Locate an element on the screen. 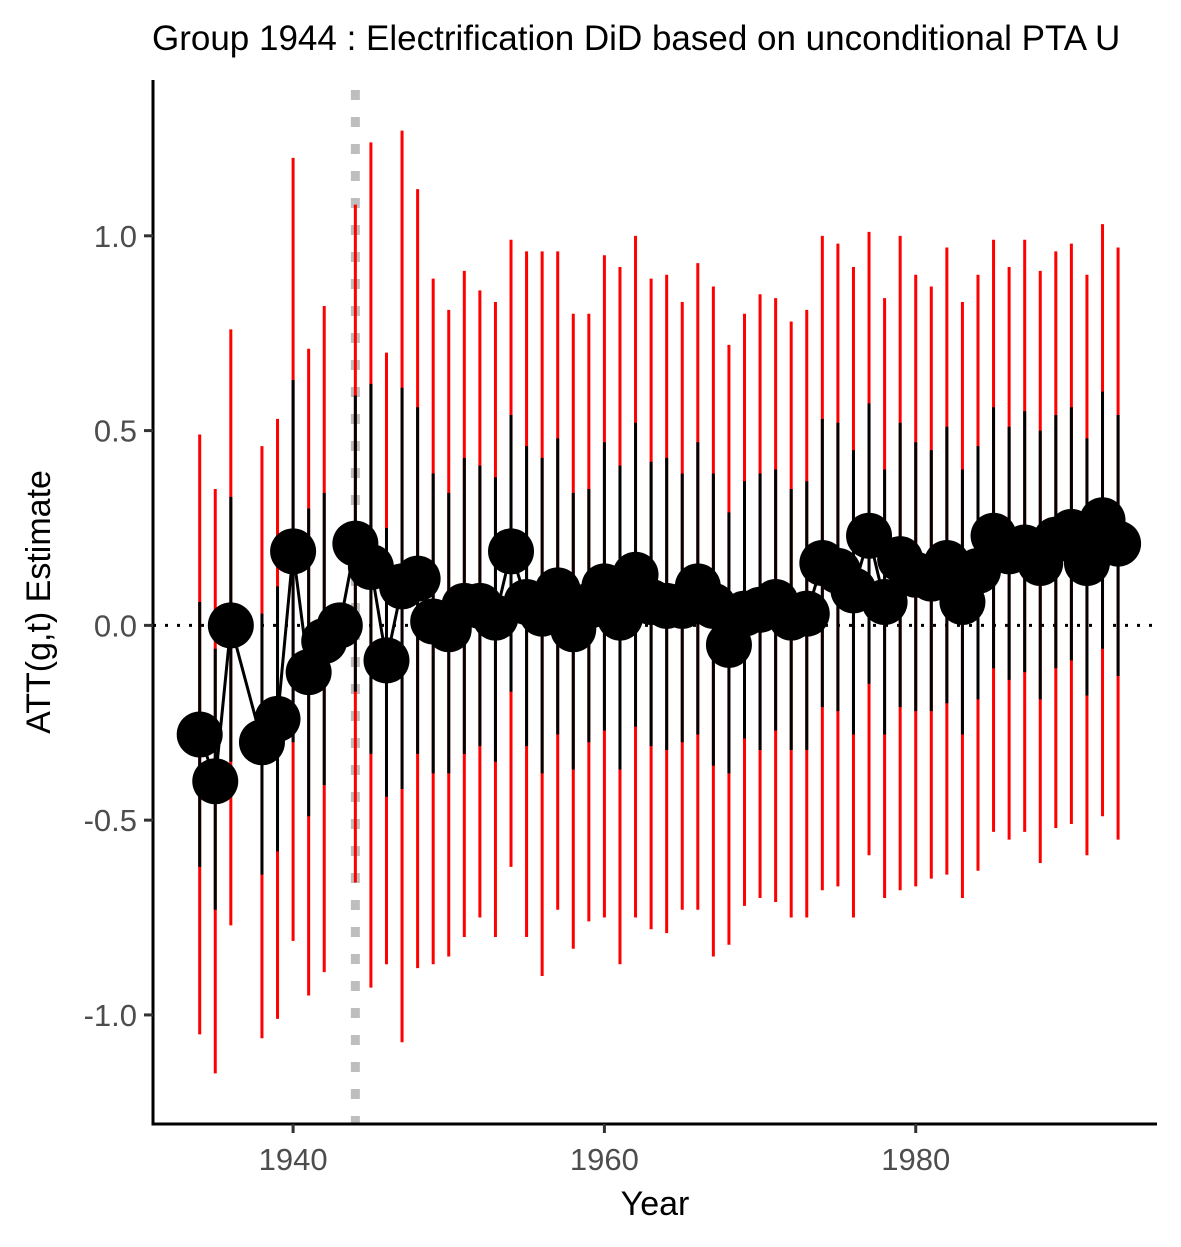 Image resolution: width=1181 pixels, height=1247 pixels. estimate-point-1948 is located at coordinates (417, 578).